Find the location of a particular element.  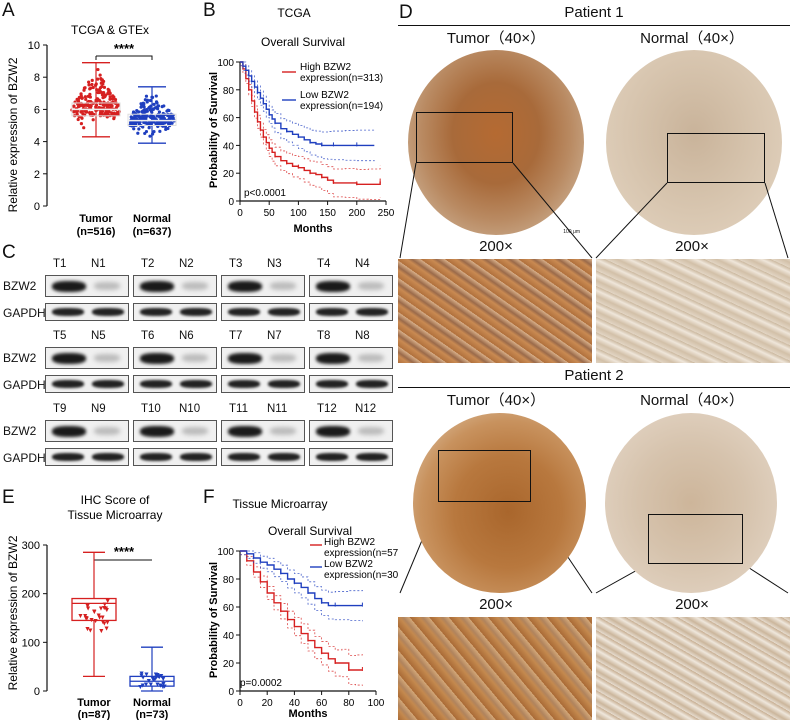

chart-b-ci-band is located at coordinates (307, 97).